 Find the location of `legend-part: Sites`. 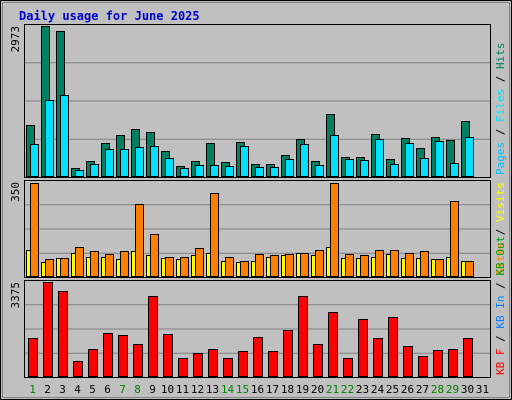

legend-part: Sites is located at coordinates (500, 258).